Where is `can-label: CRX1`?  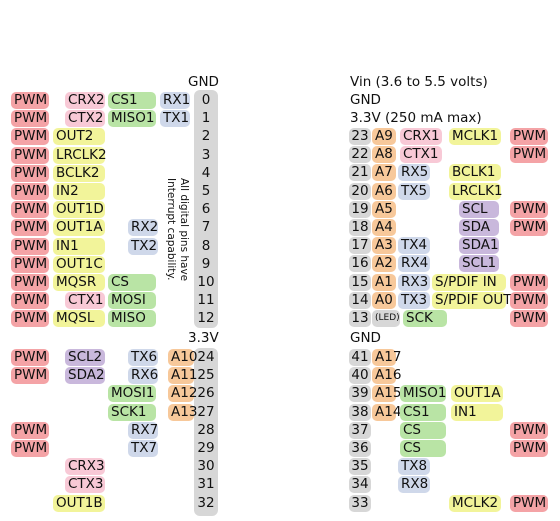
can-label: CRX1 is located at coordinates (421, 136).